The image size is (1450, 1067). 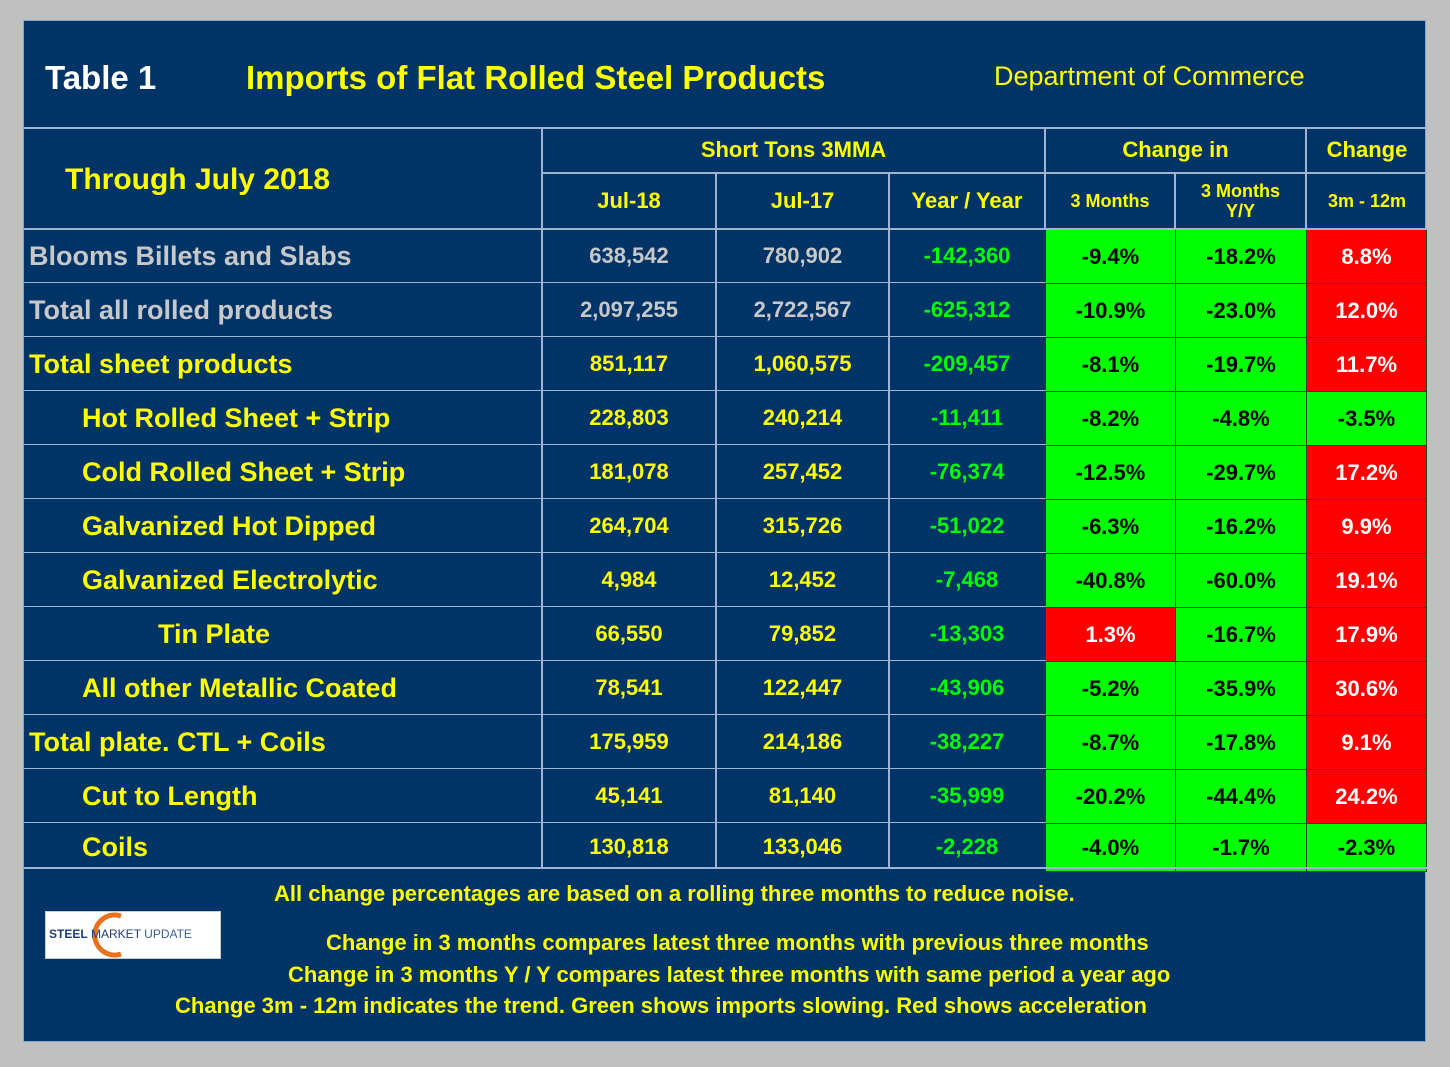 What do you see at coordinates (1367, 311) in the screenshot?
I see `cell-m3-m12: 12.0%` at bounding box center [1367, 311].